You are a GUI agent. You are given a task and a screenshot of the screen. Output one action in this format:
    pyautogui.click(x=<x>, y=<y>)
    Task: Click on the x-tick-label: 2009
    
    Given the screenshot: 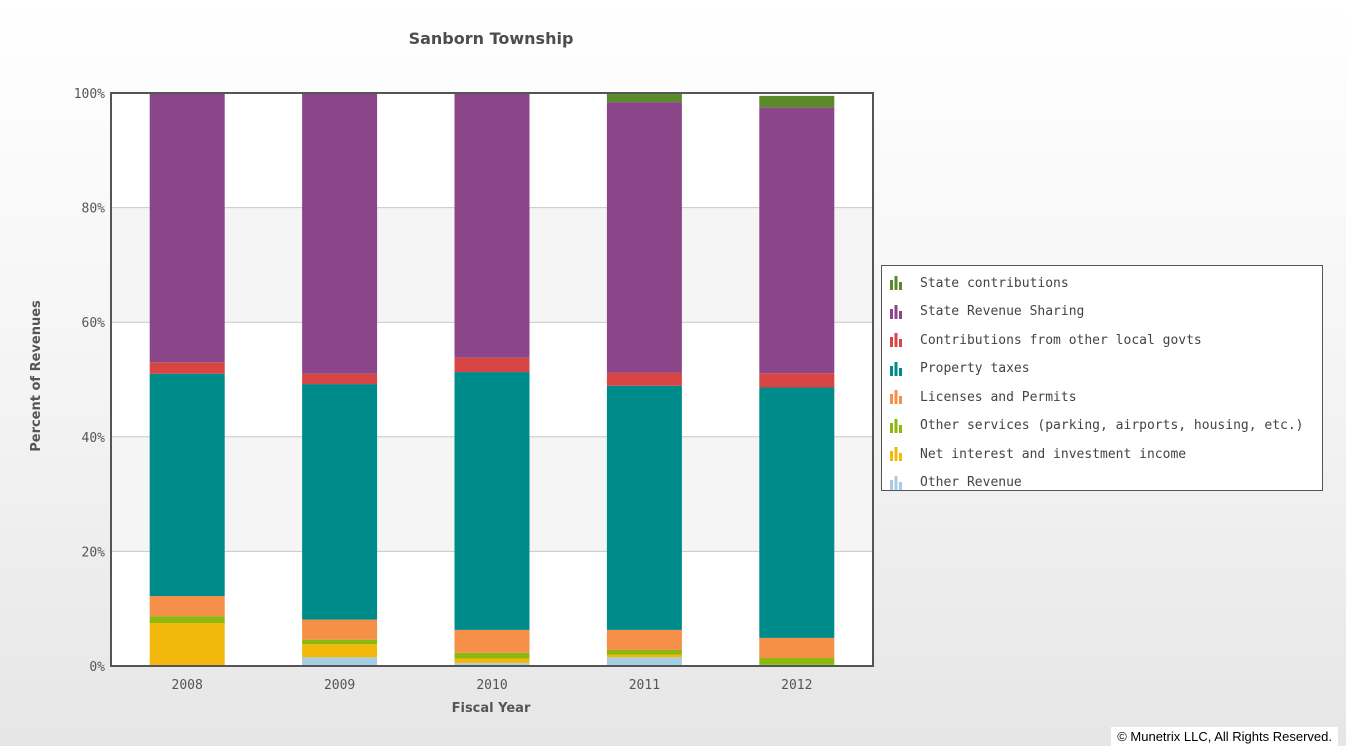 What is the action you would take?
    pyautogui.click(x=339, y=685)
    